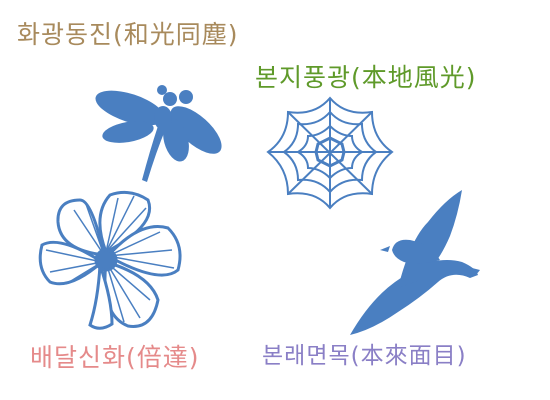 This screenshot has width=550, height=400. I want to click on label-hwagwang-dongjin: 화광동진(和光同塵), so click(128, 34).